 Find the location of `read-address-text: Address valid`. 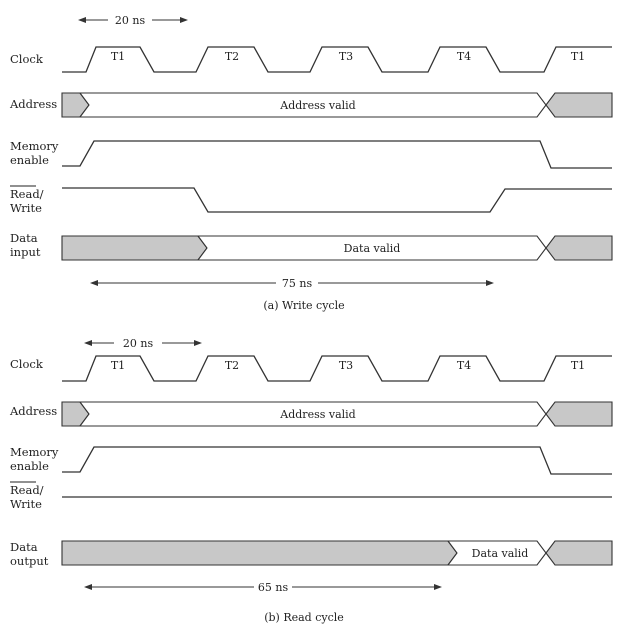

read-address-text: Address valid is located at coordinates (317, 414).